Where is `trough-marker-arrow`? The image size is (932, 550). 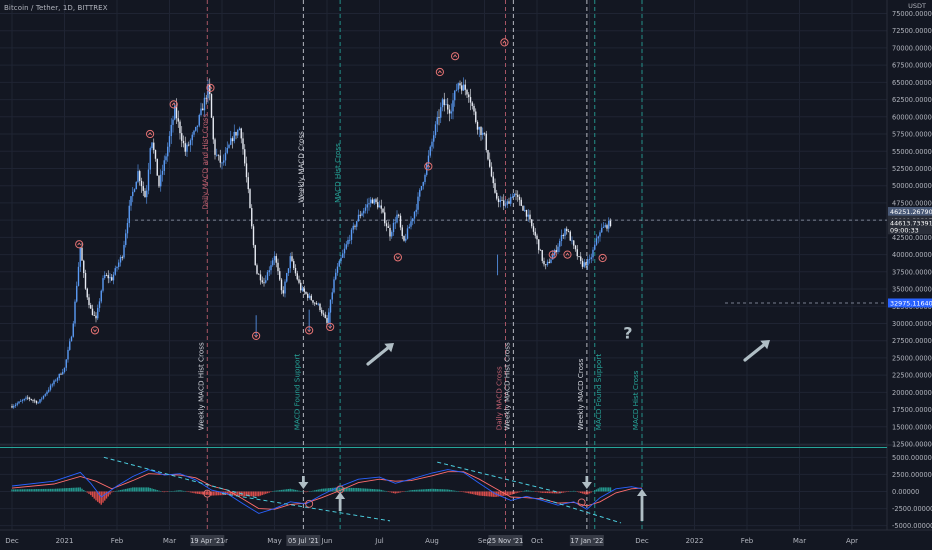
trough-marker-arrow is located at coordinates (94, 331).